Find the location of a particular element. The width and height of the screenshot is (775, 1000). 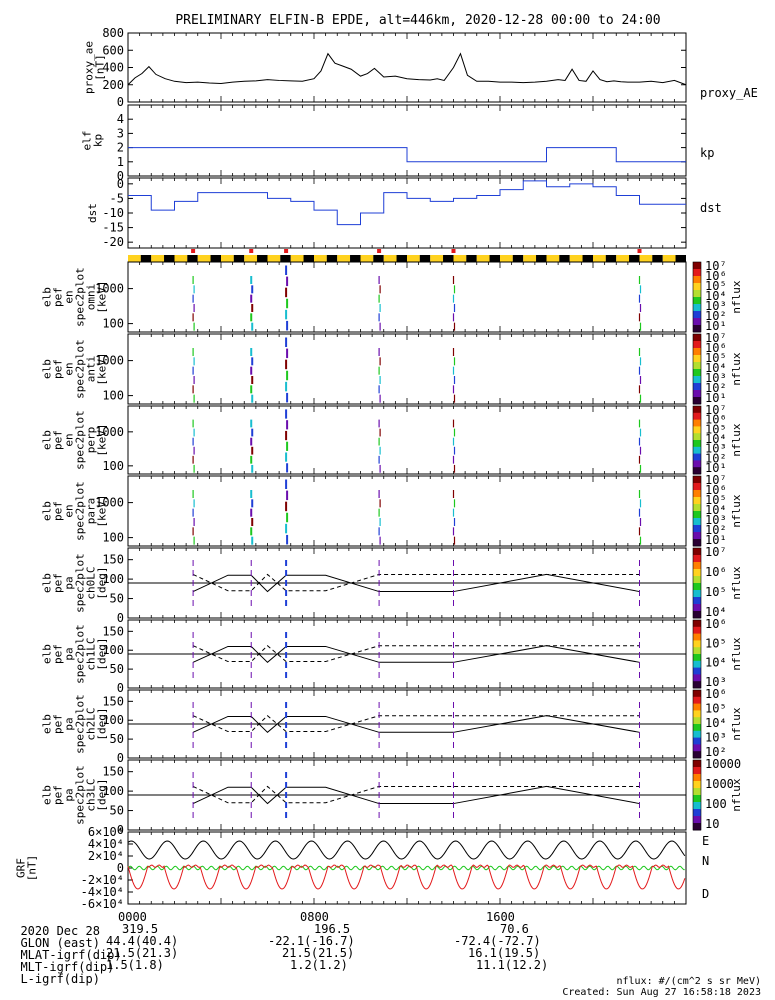

row1-v1: 196.5 is located at coordinates (332, 929).